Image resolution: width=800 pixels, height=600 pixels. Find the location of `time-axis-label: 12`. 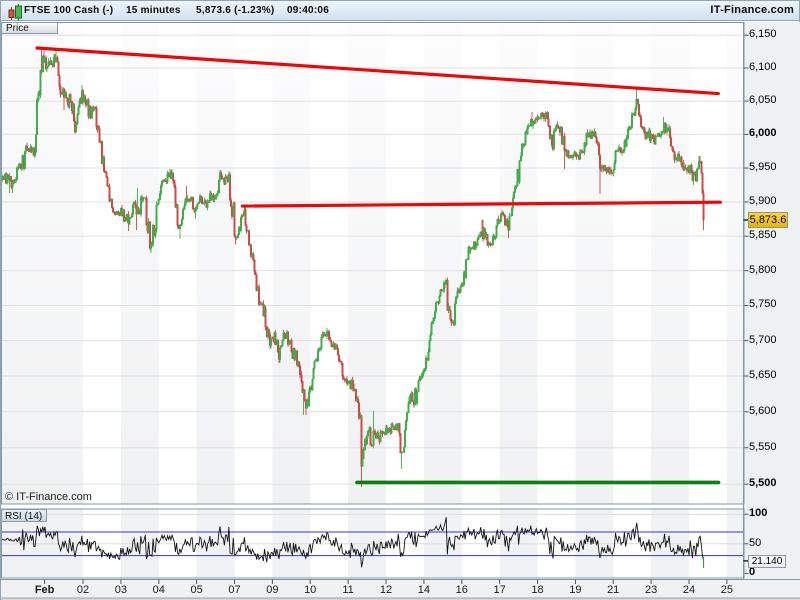

time-axis-label: 12 is located at coordinates (386, 590).